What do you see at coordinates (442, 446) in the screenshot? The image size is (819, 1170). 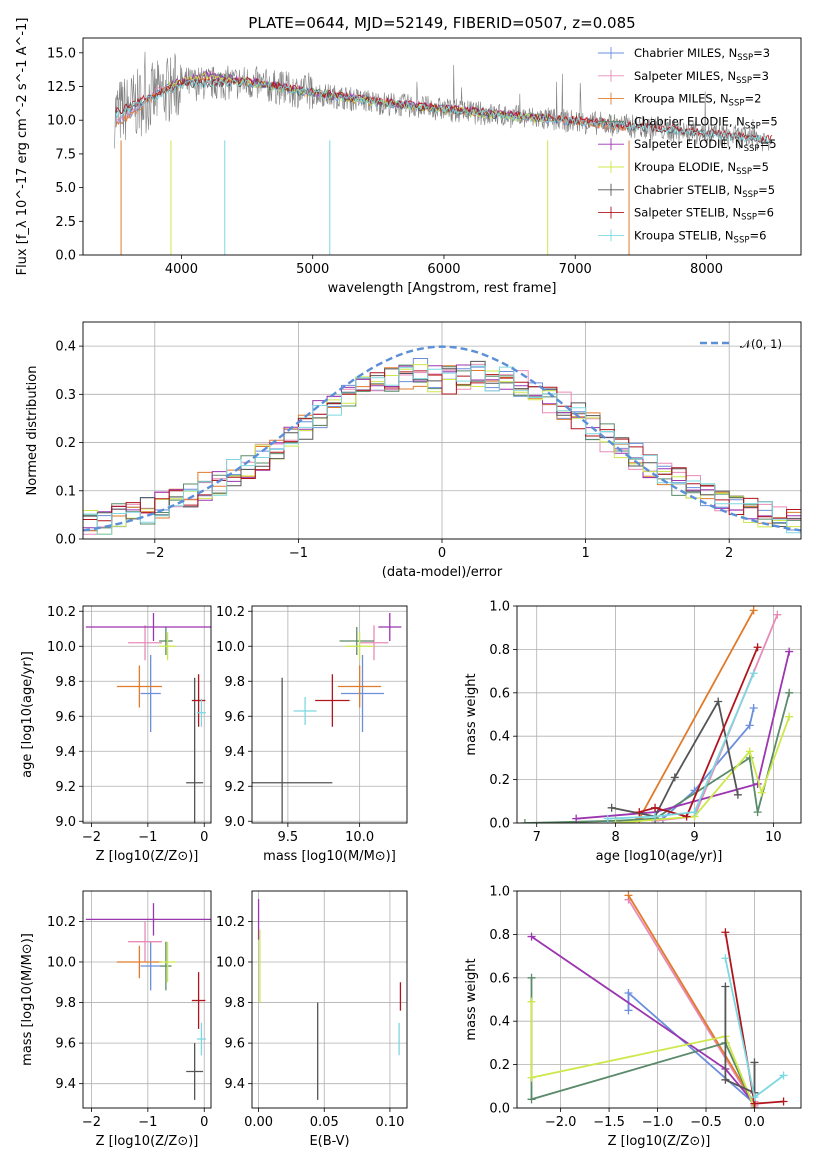 I see `histogram-salpeter-stelib` at bounding box center [442, 446].